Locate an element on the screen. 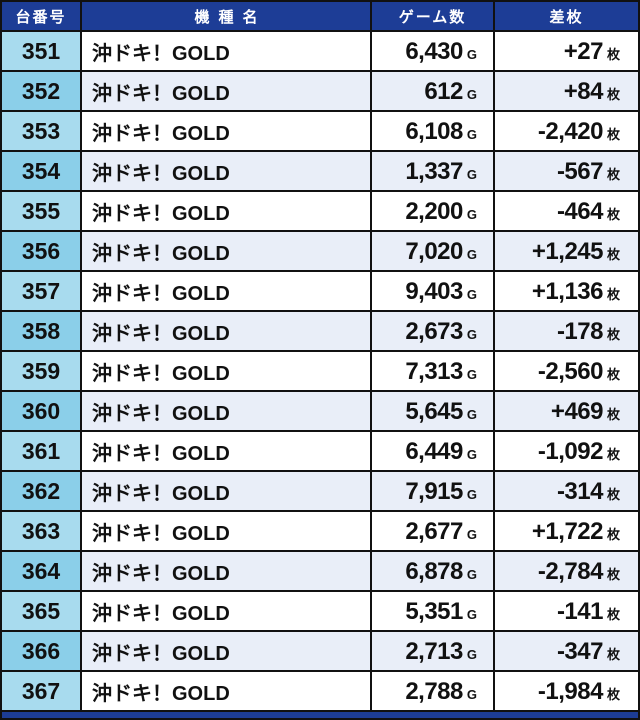 This screenshot has height=720, width=640. machine-number-cell: 354 is located at coordinates (41, 171).